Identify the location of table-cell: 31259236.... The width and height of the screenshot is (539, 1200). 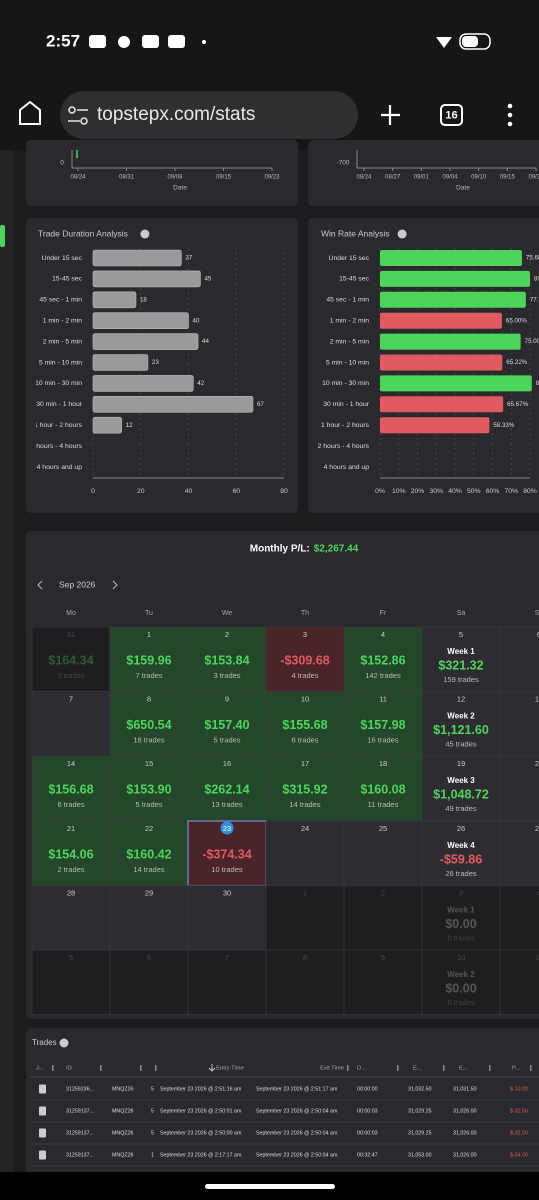
(80, 1089).